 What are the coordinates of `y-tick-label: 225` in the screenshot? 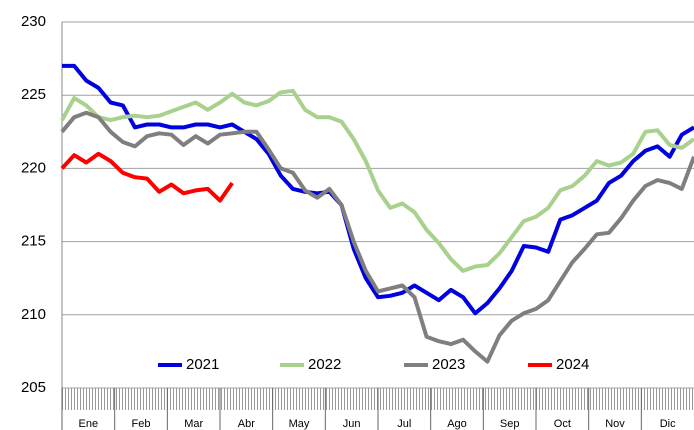 It's located at (33, 94).